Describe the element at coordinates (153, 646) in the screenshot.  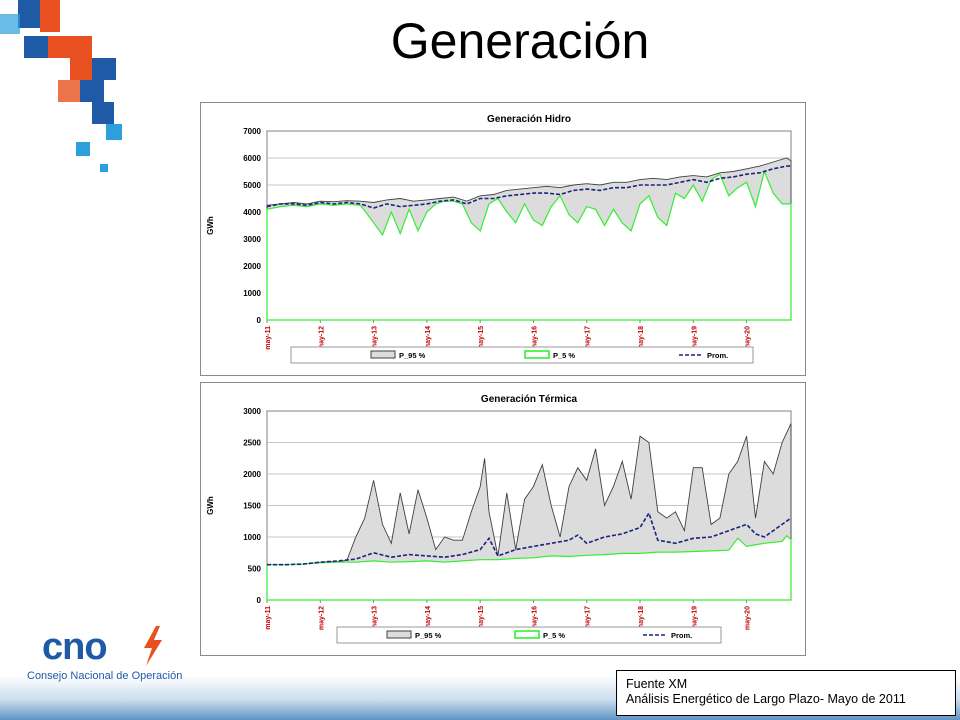
I see `lightning-bolt-icon` at that location.